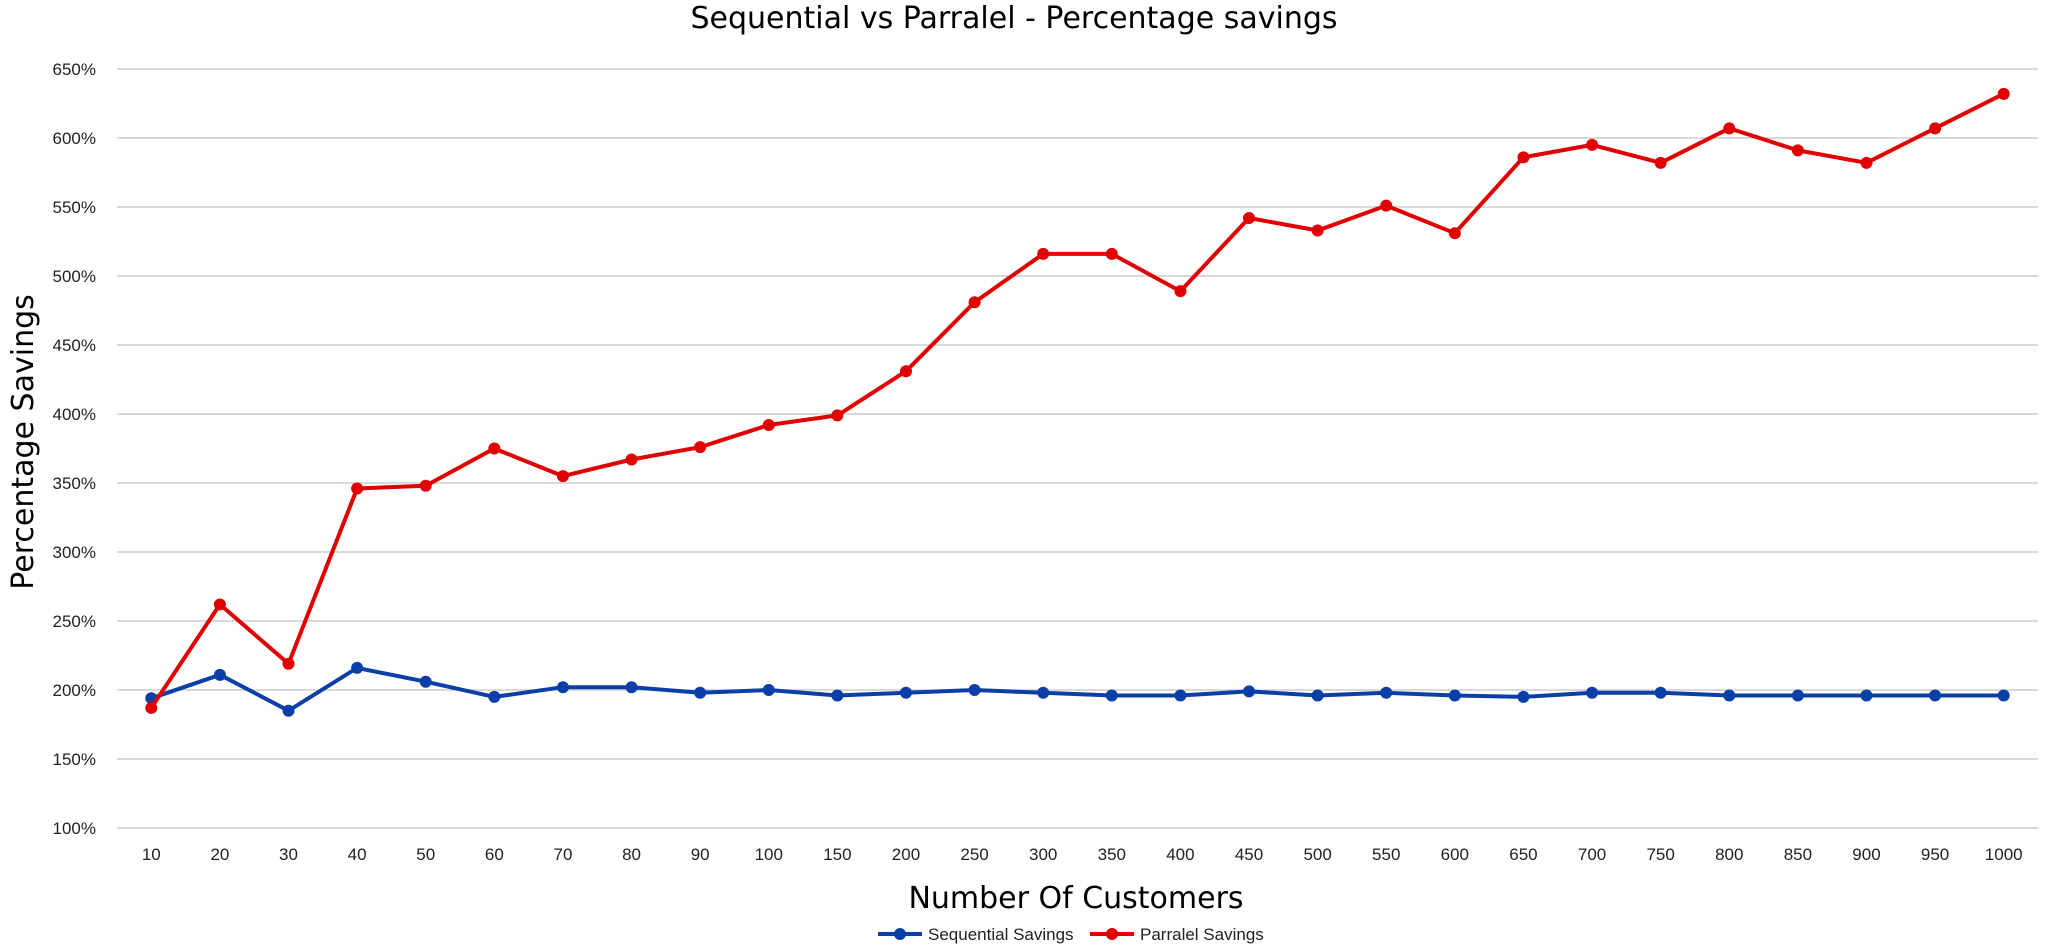  Describe the element at coordinates (2004, 854) in the screenshot. I see `x-tick-label: 1000` at that location.